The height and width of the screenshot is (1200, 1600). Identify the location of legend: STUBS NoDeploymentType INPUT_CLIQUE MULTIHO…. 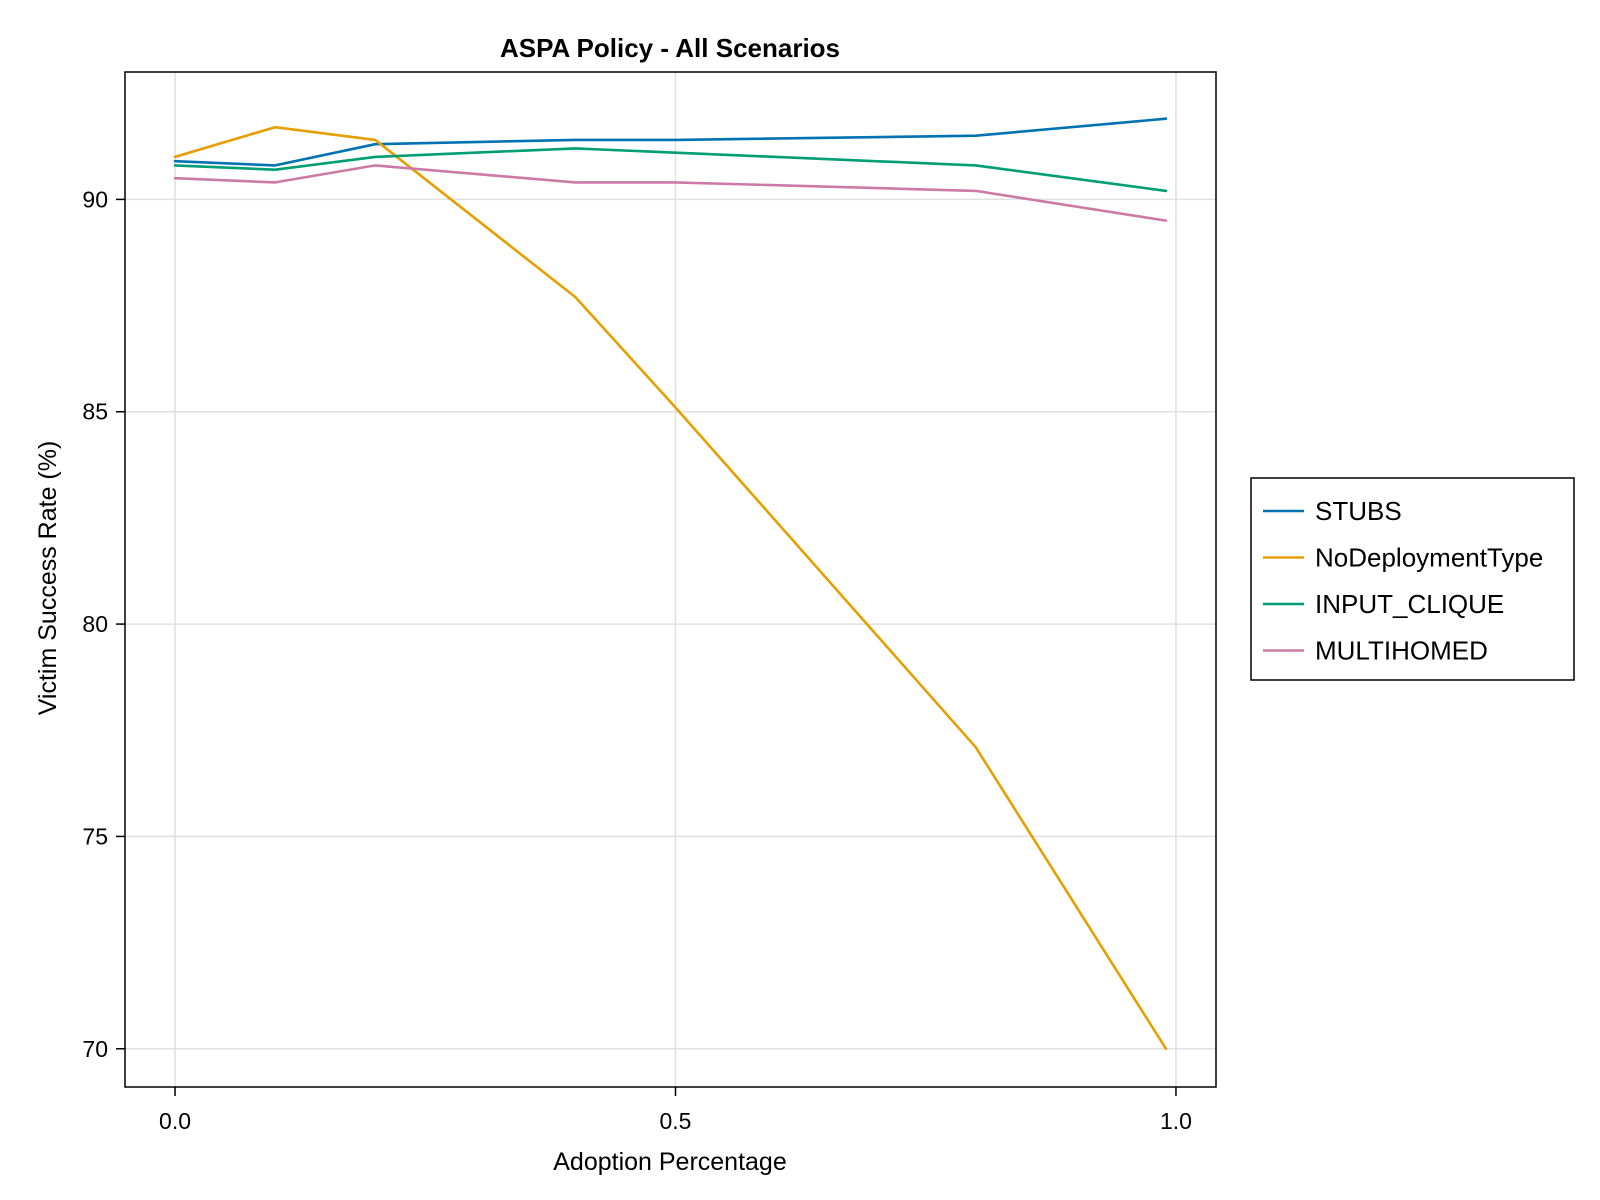
(1412, 579).